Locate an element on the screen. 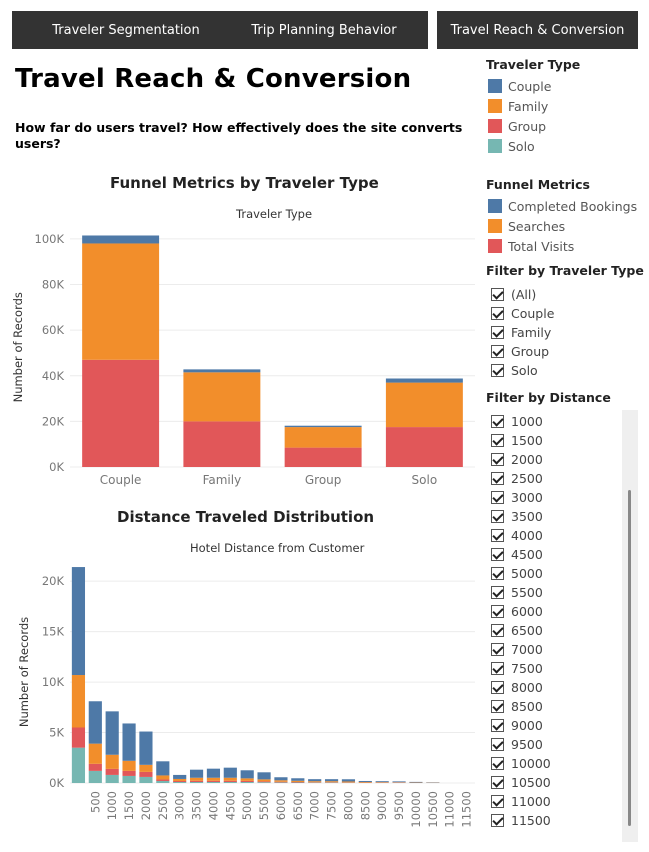  distance-filter-option: 9000 is located at coordinates (517, 725).